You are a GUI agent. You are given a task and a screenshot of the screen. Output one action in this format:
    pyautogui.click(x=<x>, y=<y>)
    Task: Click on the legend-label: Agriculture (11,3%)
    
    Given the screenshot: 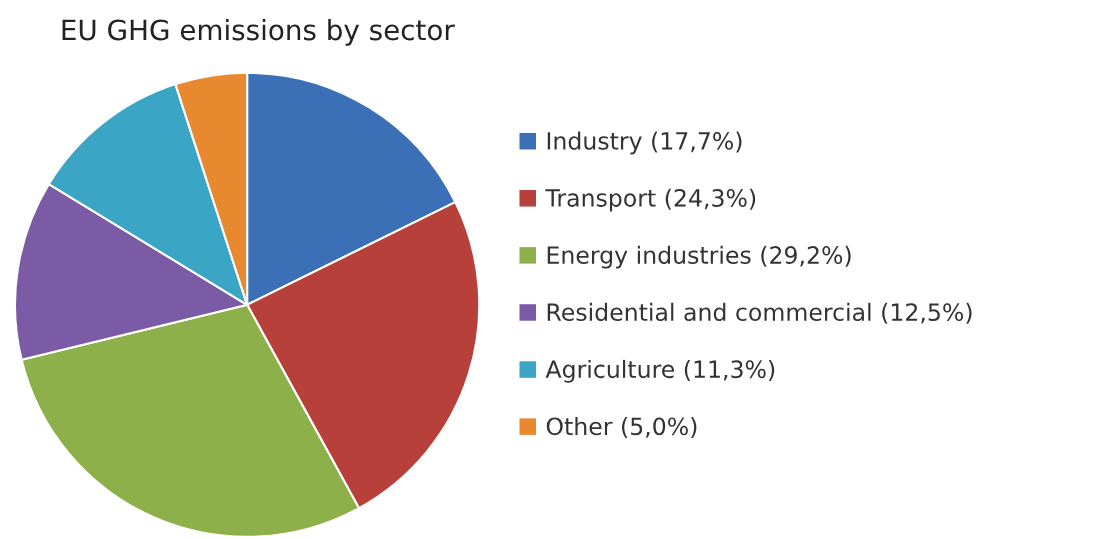 What is the action you would take?
    pyautogui.click(x=660, y=371)
    